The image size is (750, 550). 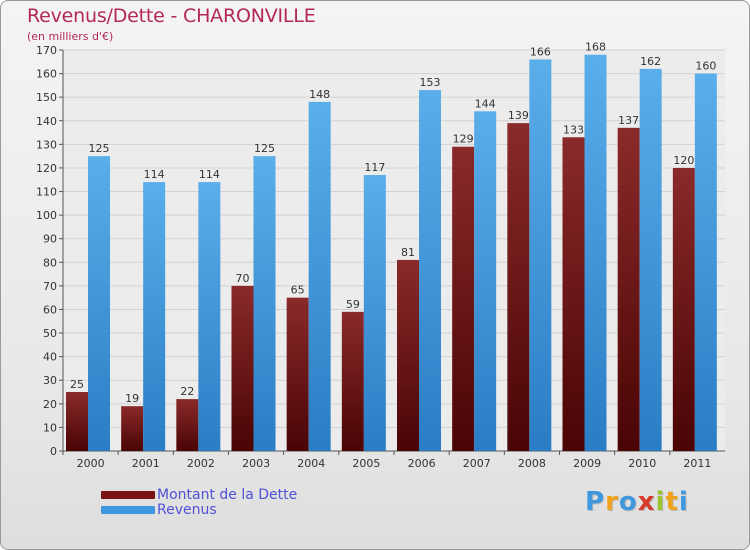 I want to click on x-tick-label: 2010, so click(x=642, y=463).